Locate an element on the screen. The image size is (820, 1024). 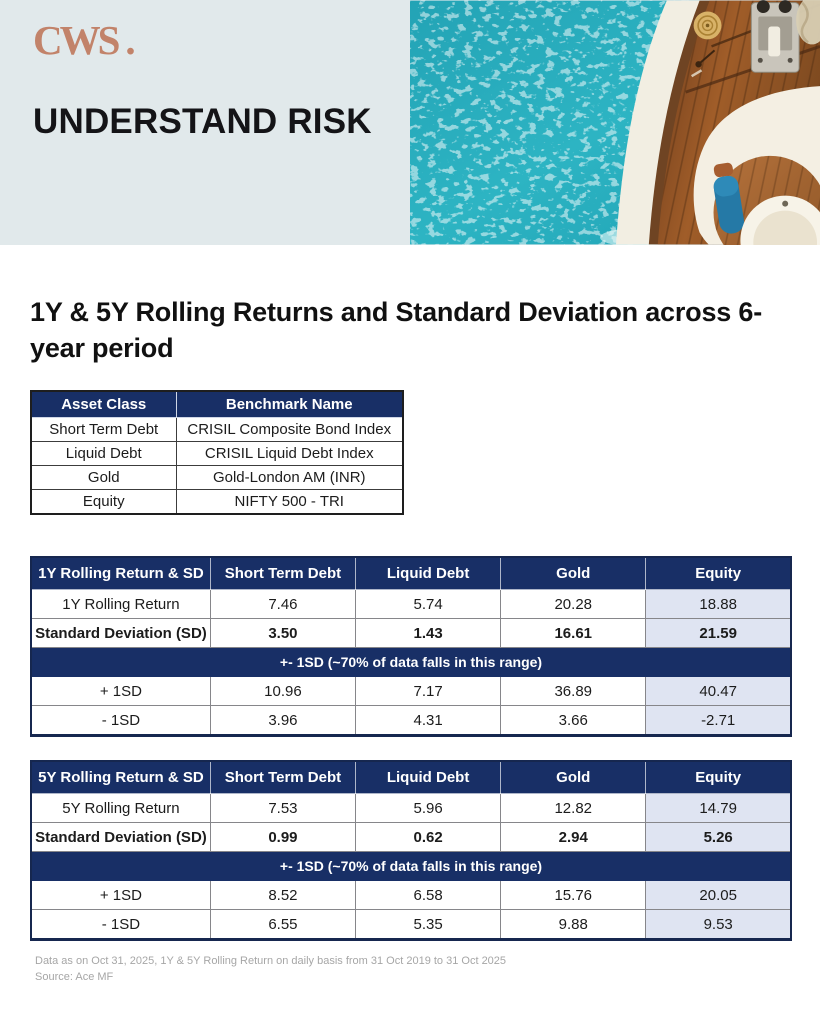
value-cell: 15.76 is located at coordinates (573, 895).